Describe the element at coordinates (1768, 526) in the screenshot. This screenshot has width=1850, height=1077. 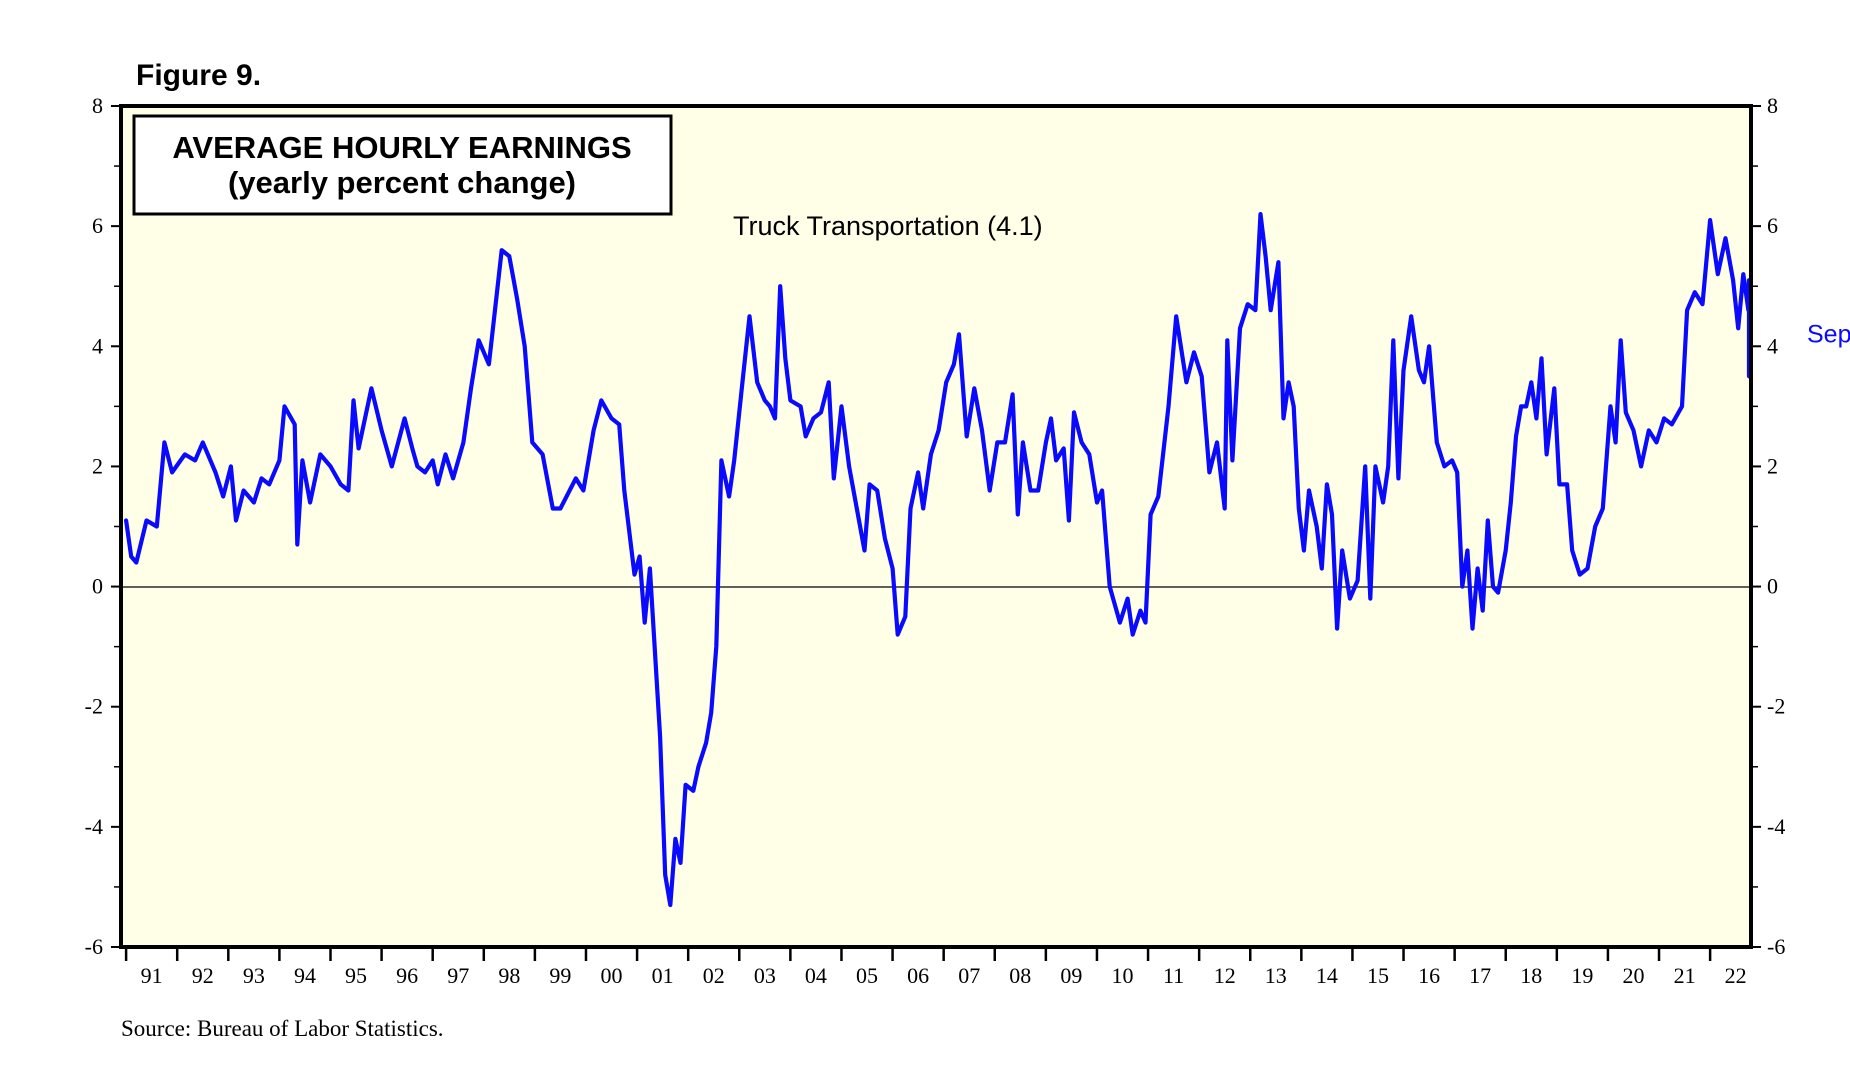
I see `y-axis-right: 8 6 4 2 0 -2 -4 -6` at that location.